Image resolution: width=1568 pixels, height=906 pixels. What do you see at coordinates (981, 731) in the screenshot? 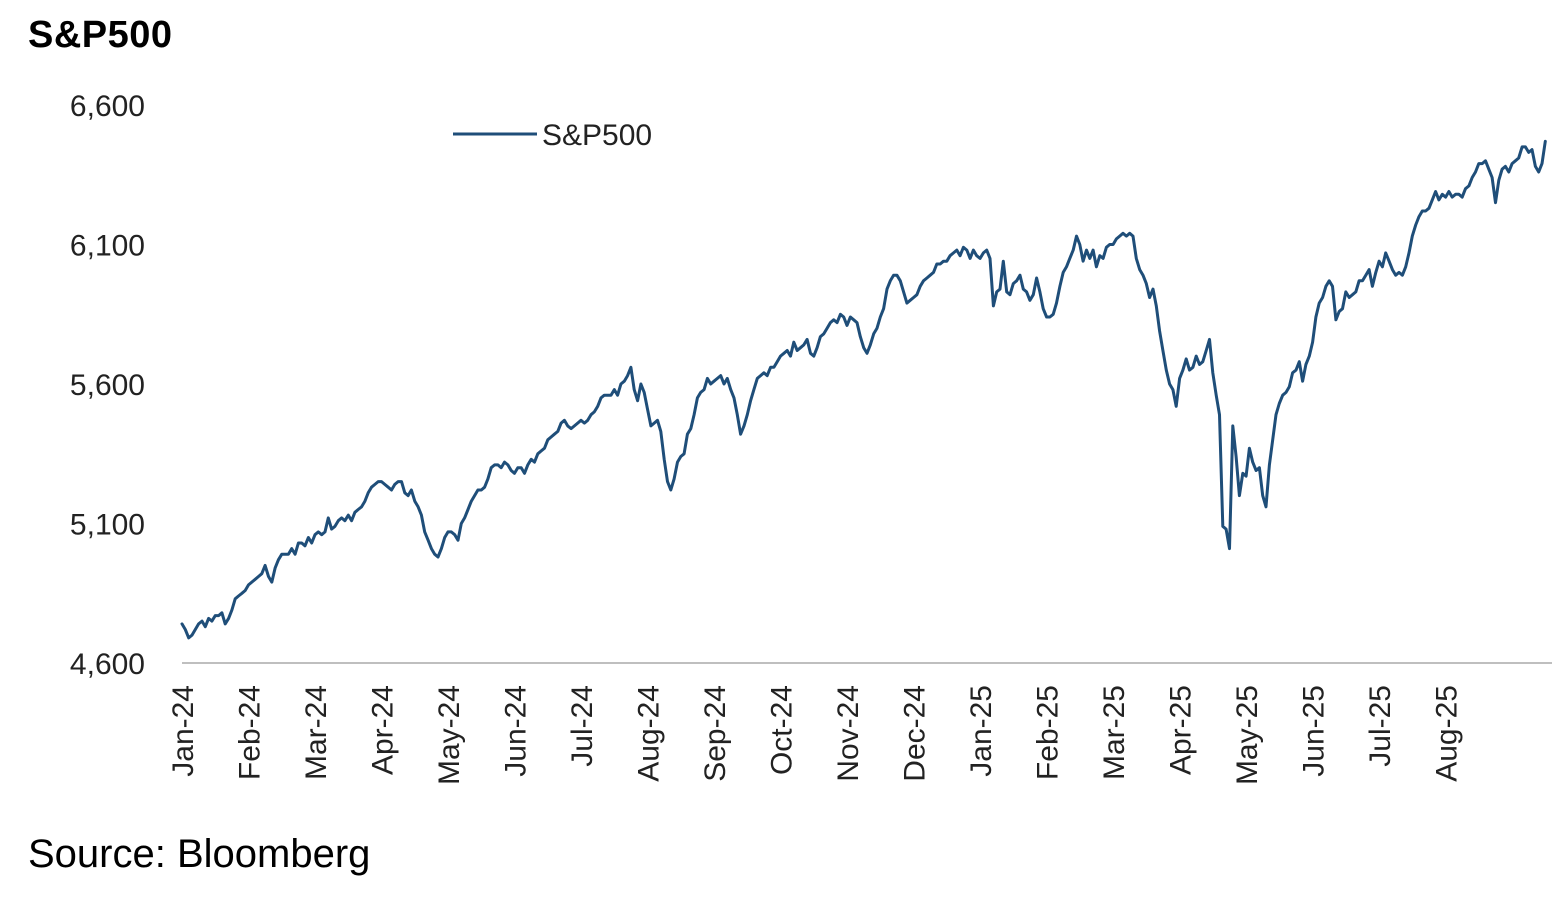
I see `x-tick-label: Jan-25` at bounding box center [981, 731].